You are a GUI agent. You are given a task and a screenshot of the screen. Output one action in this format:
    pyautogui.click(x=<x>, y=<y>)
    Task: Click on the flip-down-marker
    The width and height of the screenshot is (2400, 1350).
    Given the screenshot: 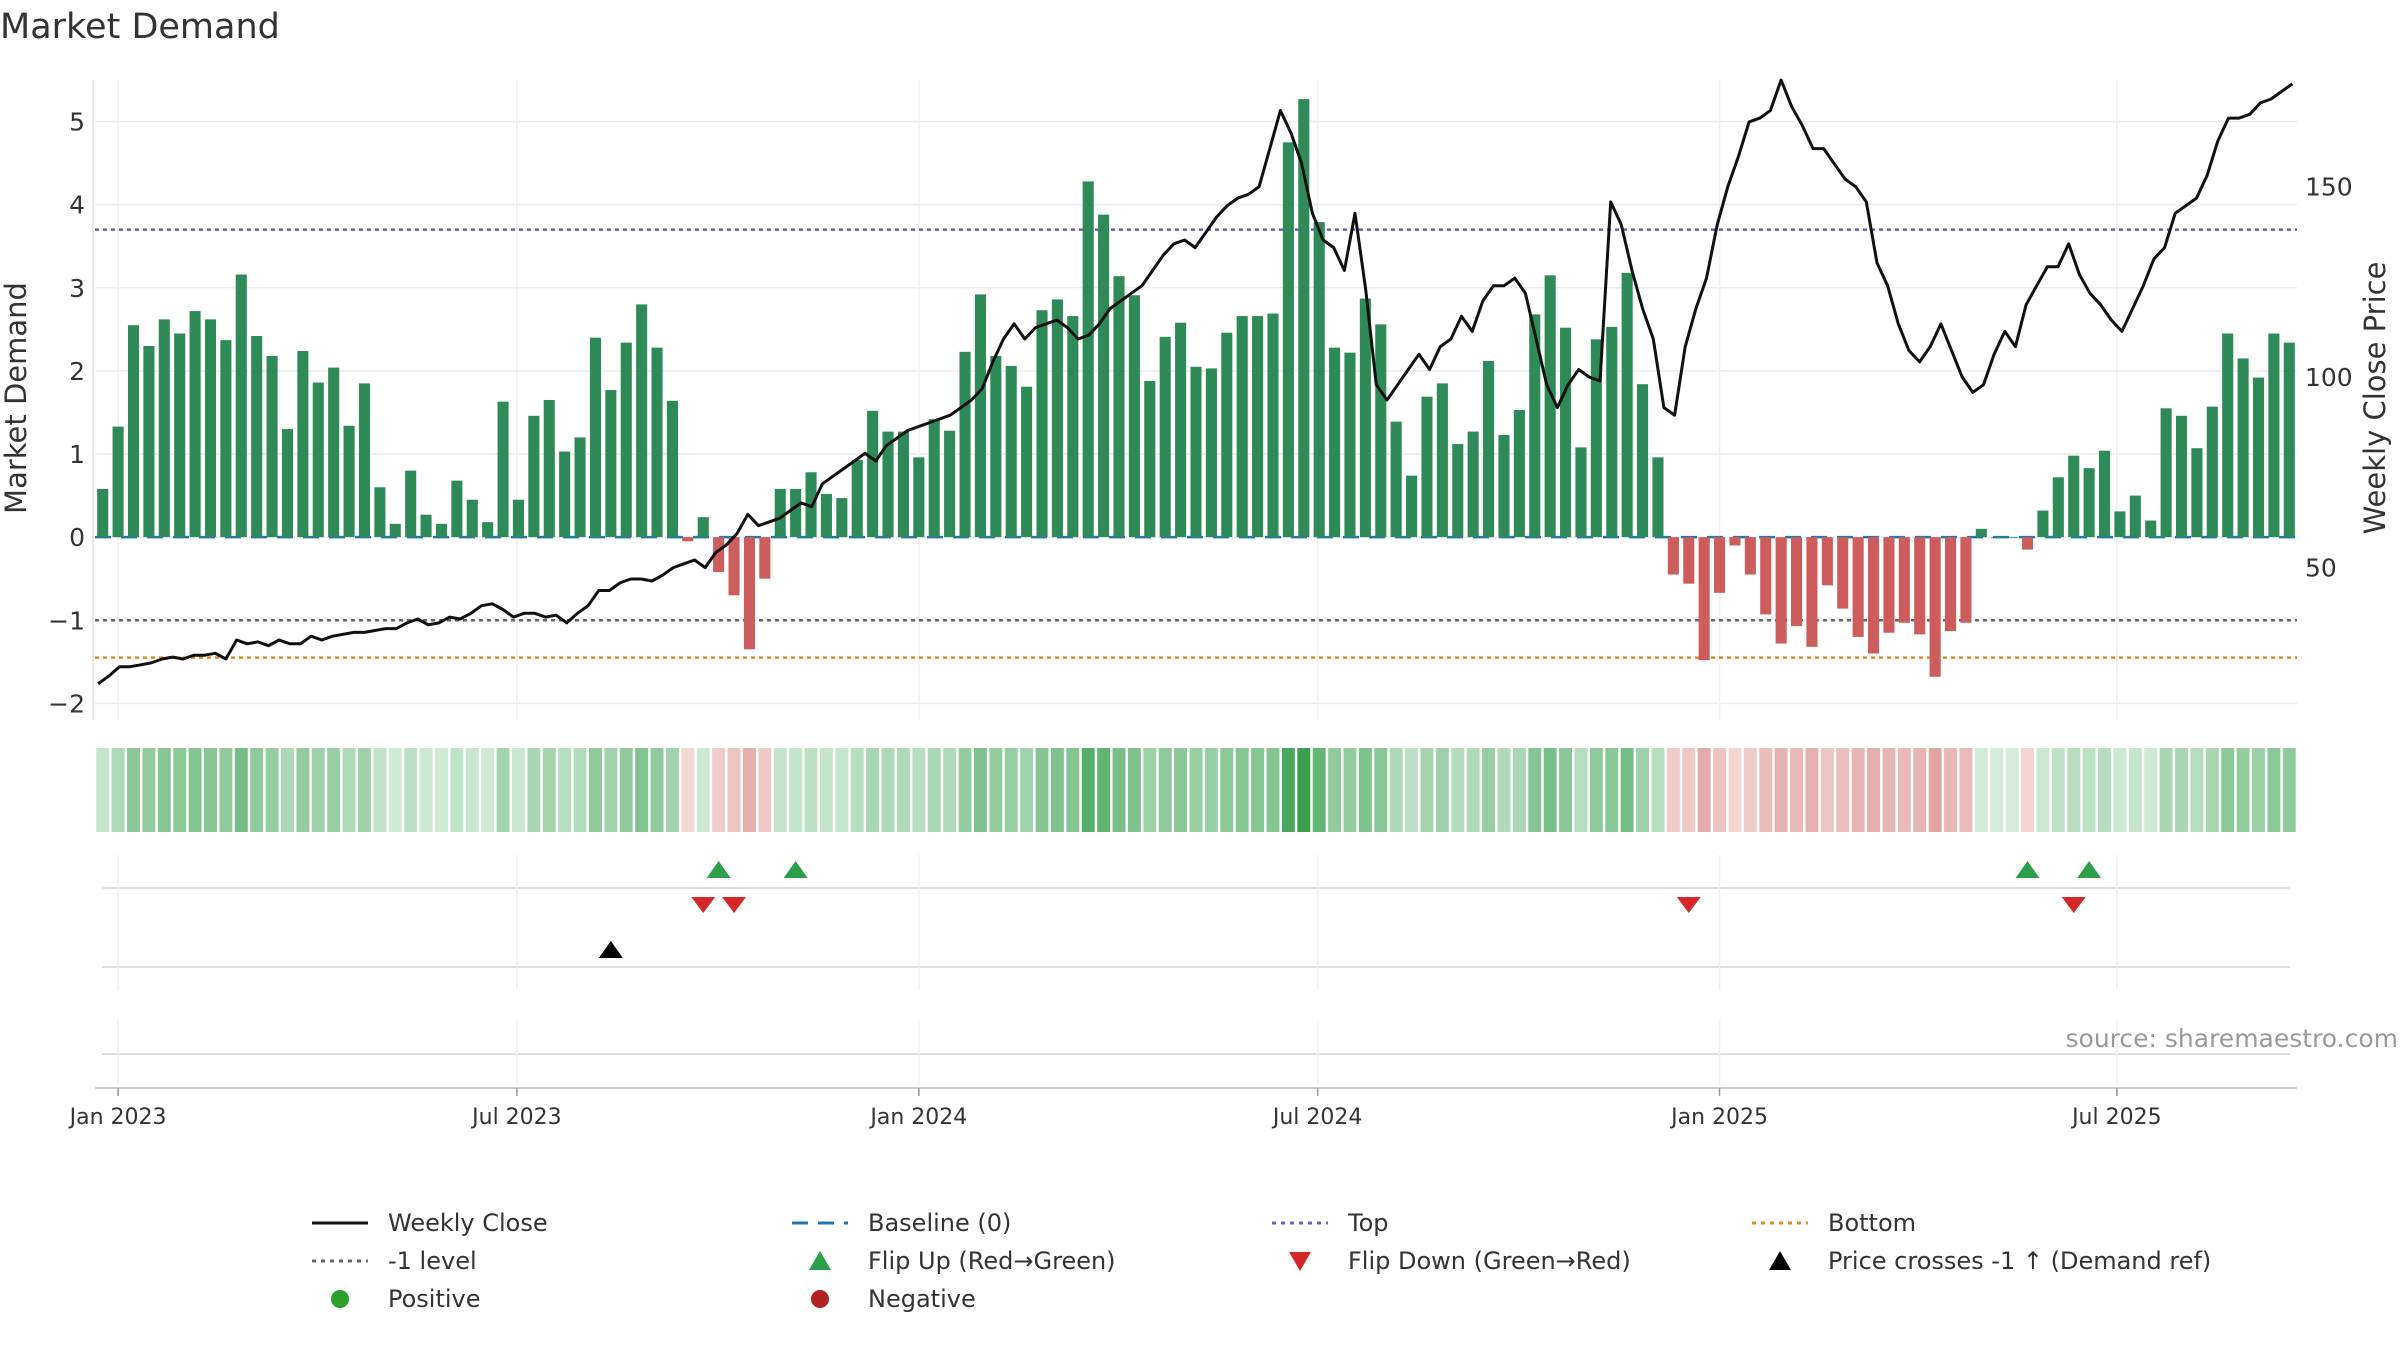 What is the action you would take?
    pyautogui.click(x=703, y=905)
    